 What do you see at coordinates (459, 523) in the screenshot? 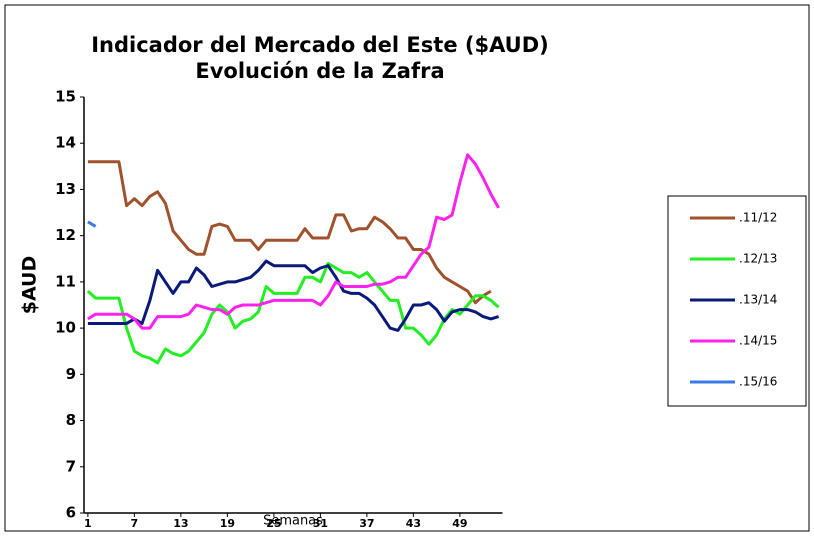
I see `x-tick-label: 49` at bounding box center [459, 523].